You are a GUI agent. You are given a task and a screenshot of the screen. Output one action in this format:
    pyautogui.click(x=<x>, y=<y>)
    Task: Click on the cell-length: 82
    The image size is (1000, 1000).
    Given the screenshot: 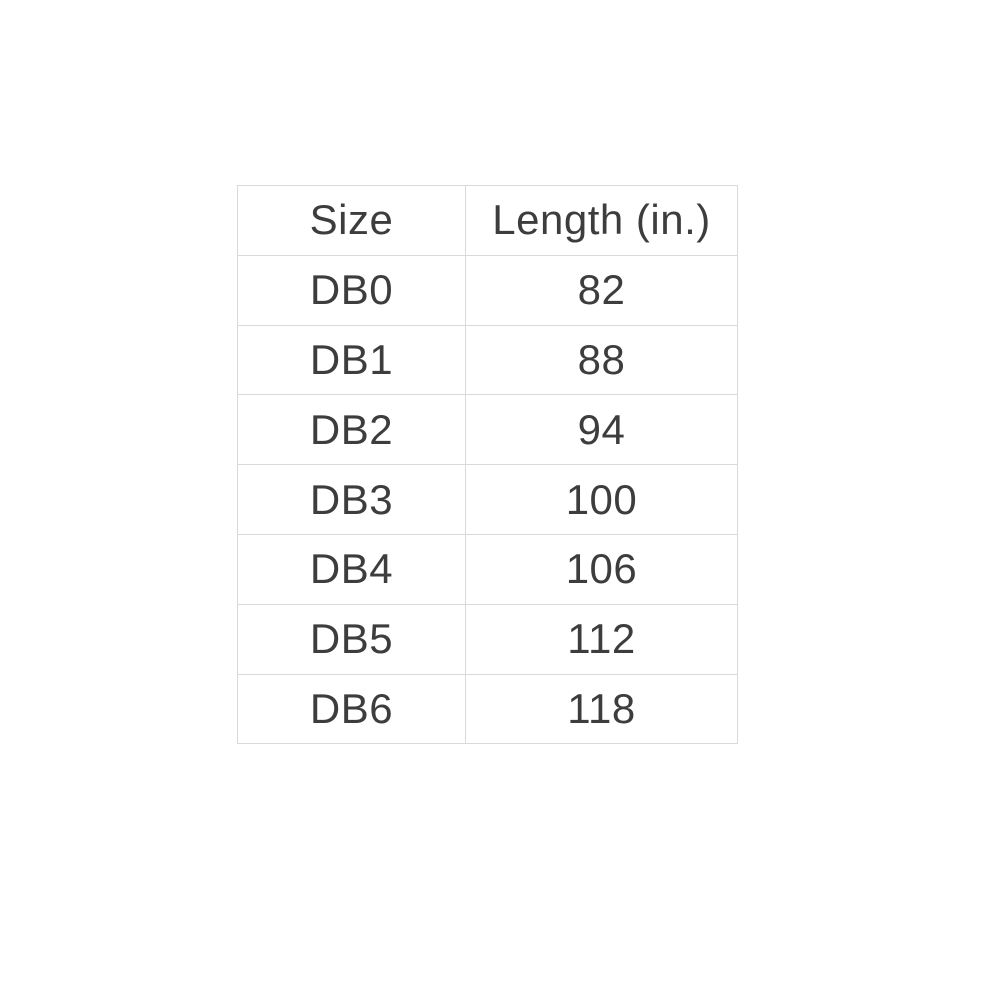 What is the action you would take?
    pyautogui.click(x=601, y=290)
    